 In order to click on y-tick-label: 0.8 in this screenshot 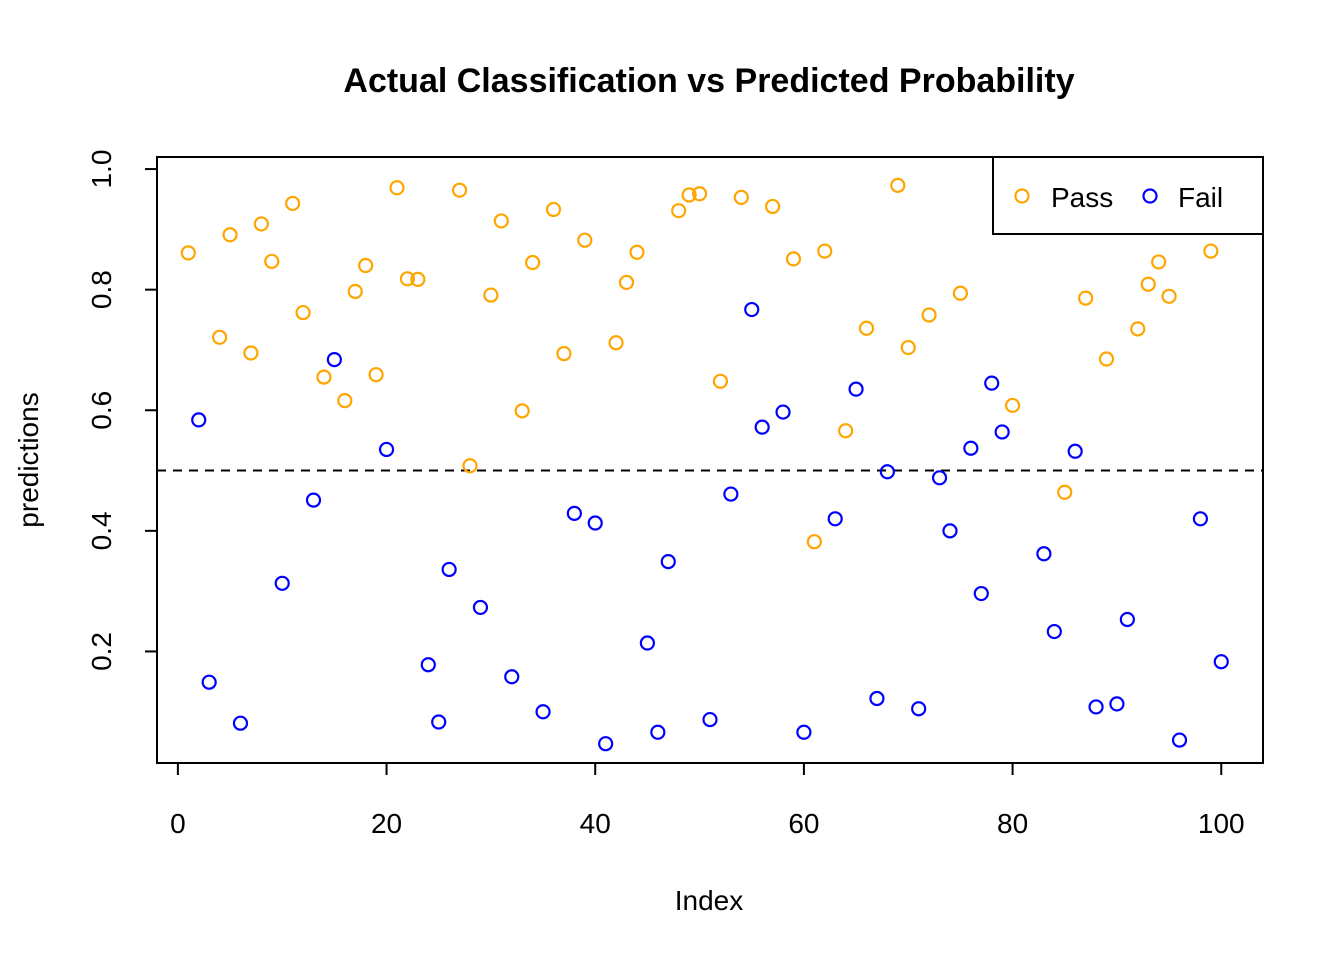, I will do `click(101, 289)`.